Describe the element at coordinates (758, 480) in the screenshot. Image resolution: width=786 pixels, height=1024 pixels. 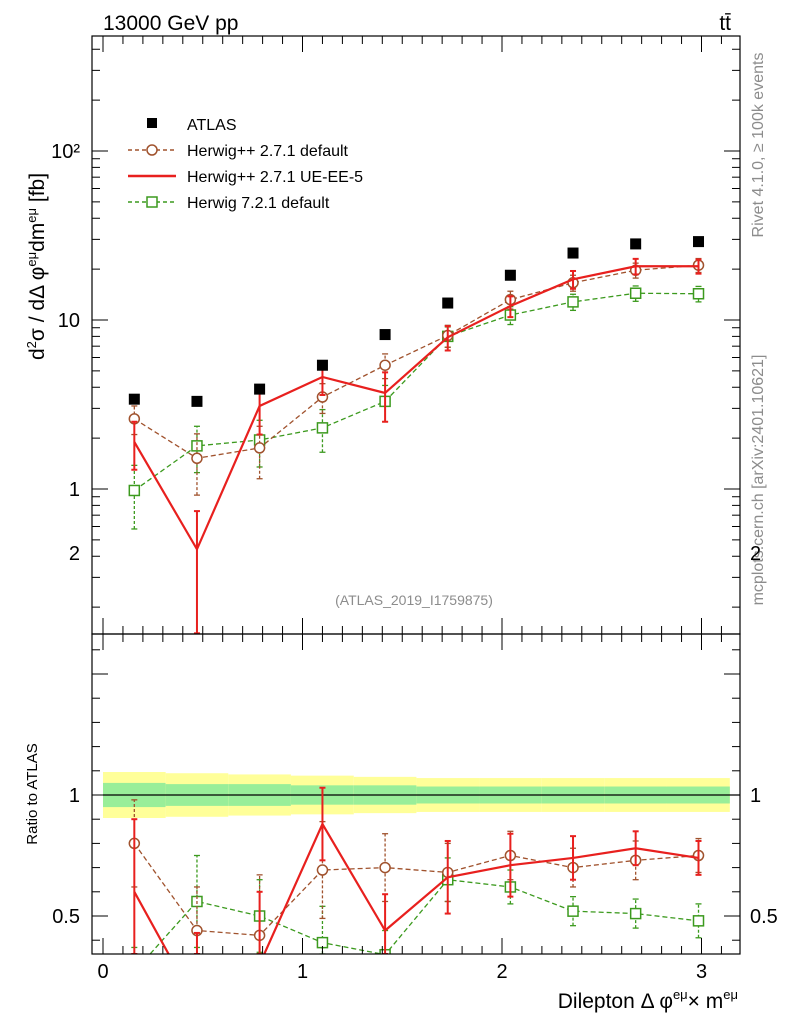
I see `source-label: mcplots.cern.ch [arXiv:2401.10621]` at that location.